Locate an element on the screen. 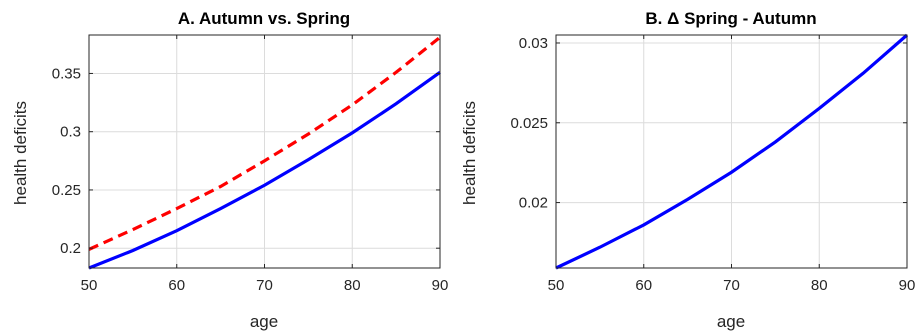 The image size is (919, 331). y-tick-label: 0.03 is located at coordinates (533, 43).